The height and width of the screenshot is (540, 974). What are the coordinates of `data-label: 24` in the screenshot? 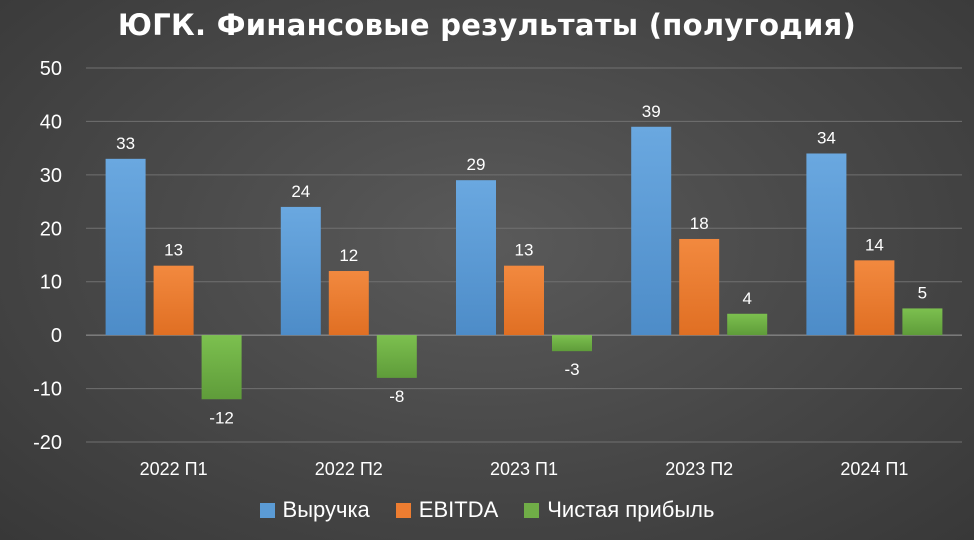 It's located at (300, 191).